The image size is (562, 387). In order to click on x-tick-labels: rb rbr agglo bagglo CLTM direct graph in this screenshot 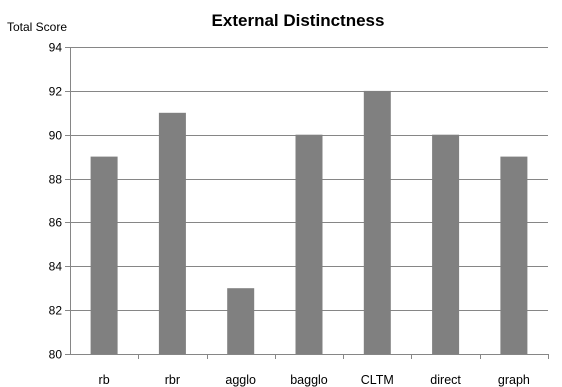, I will do `click(314, 380)`.